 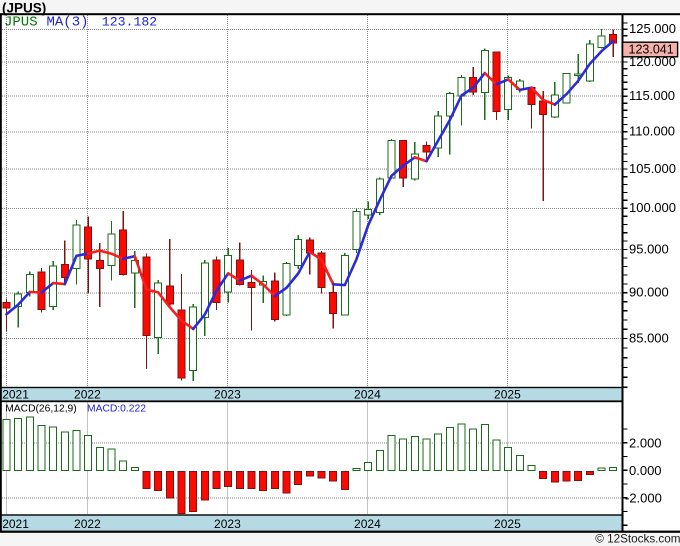 I want to click on svg-text: 125.000, so click(x=652, y=28).